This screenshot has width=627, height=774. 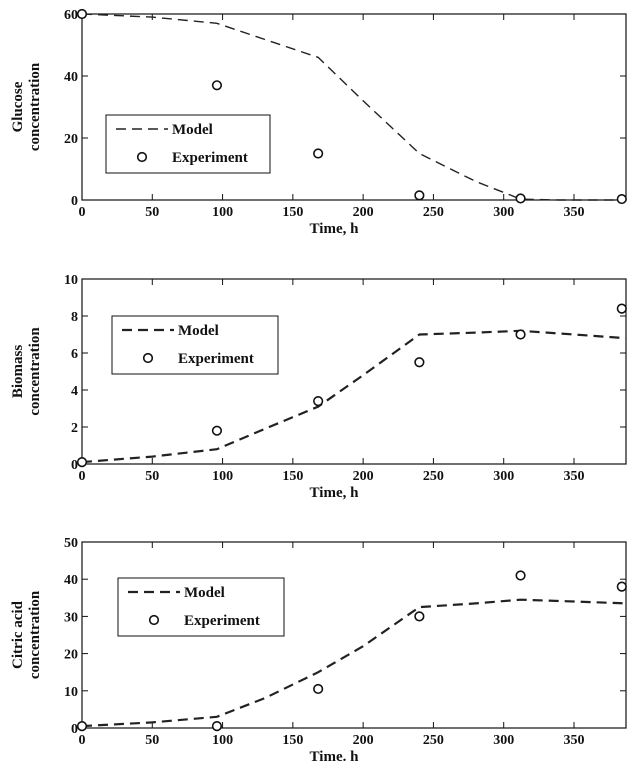 I want to click on y-tick-label: 4, so click(x=74, y=391).